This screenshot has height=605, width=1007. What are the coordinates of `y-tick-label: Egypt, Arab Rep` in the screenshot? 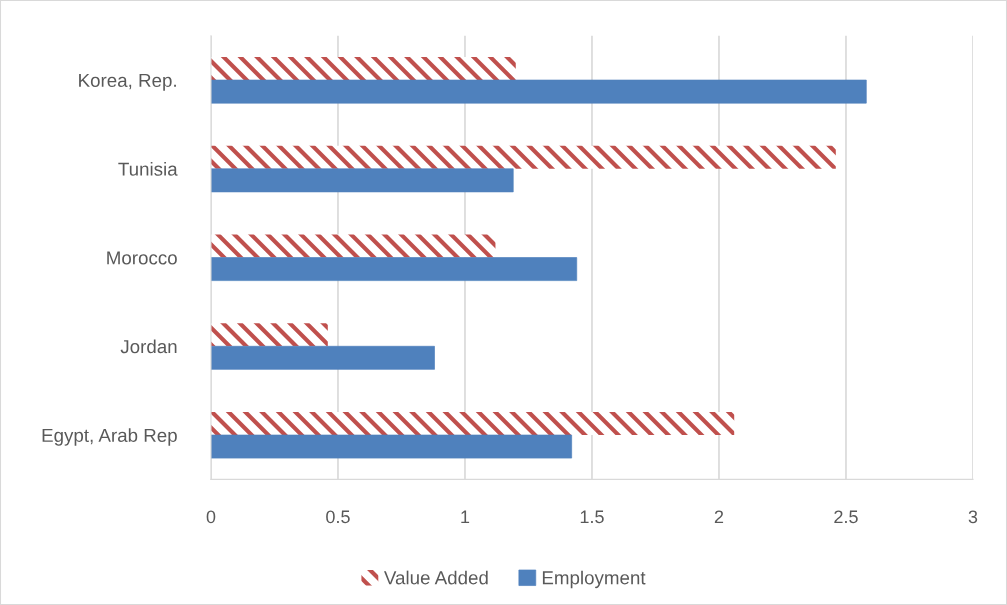 It's located at (109, 437).